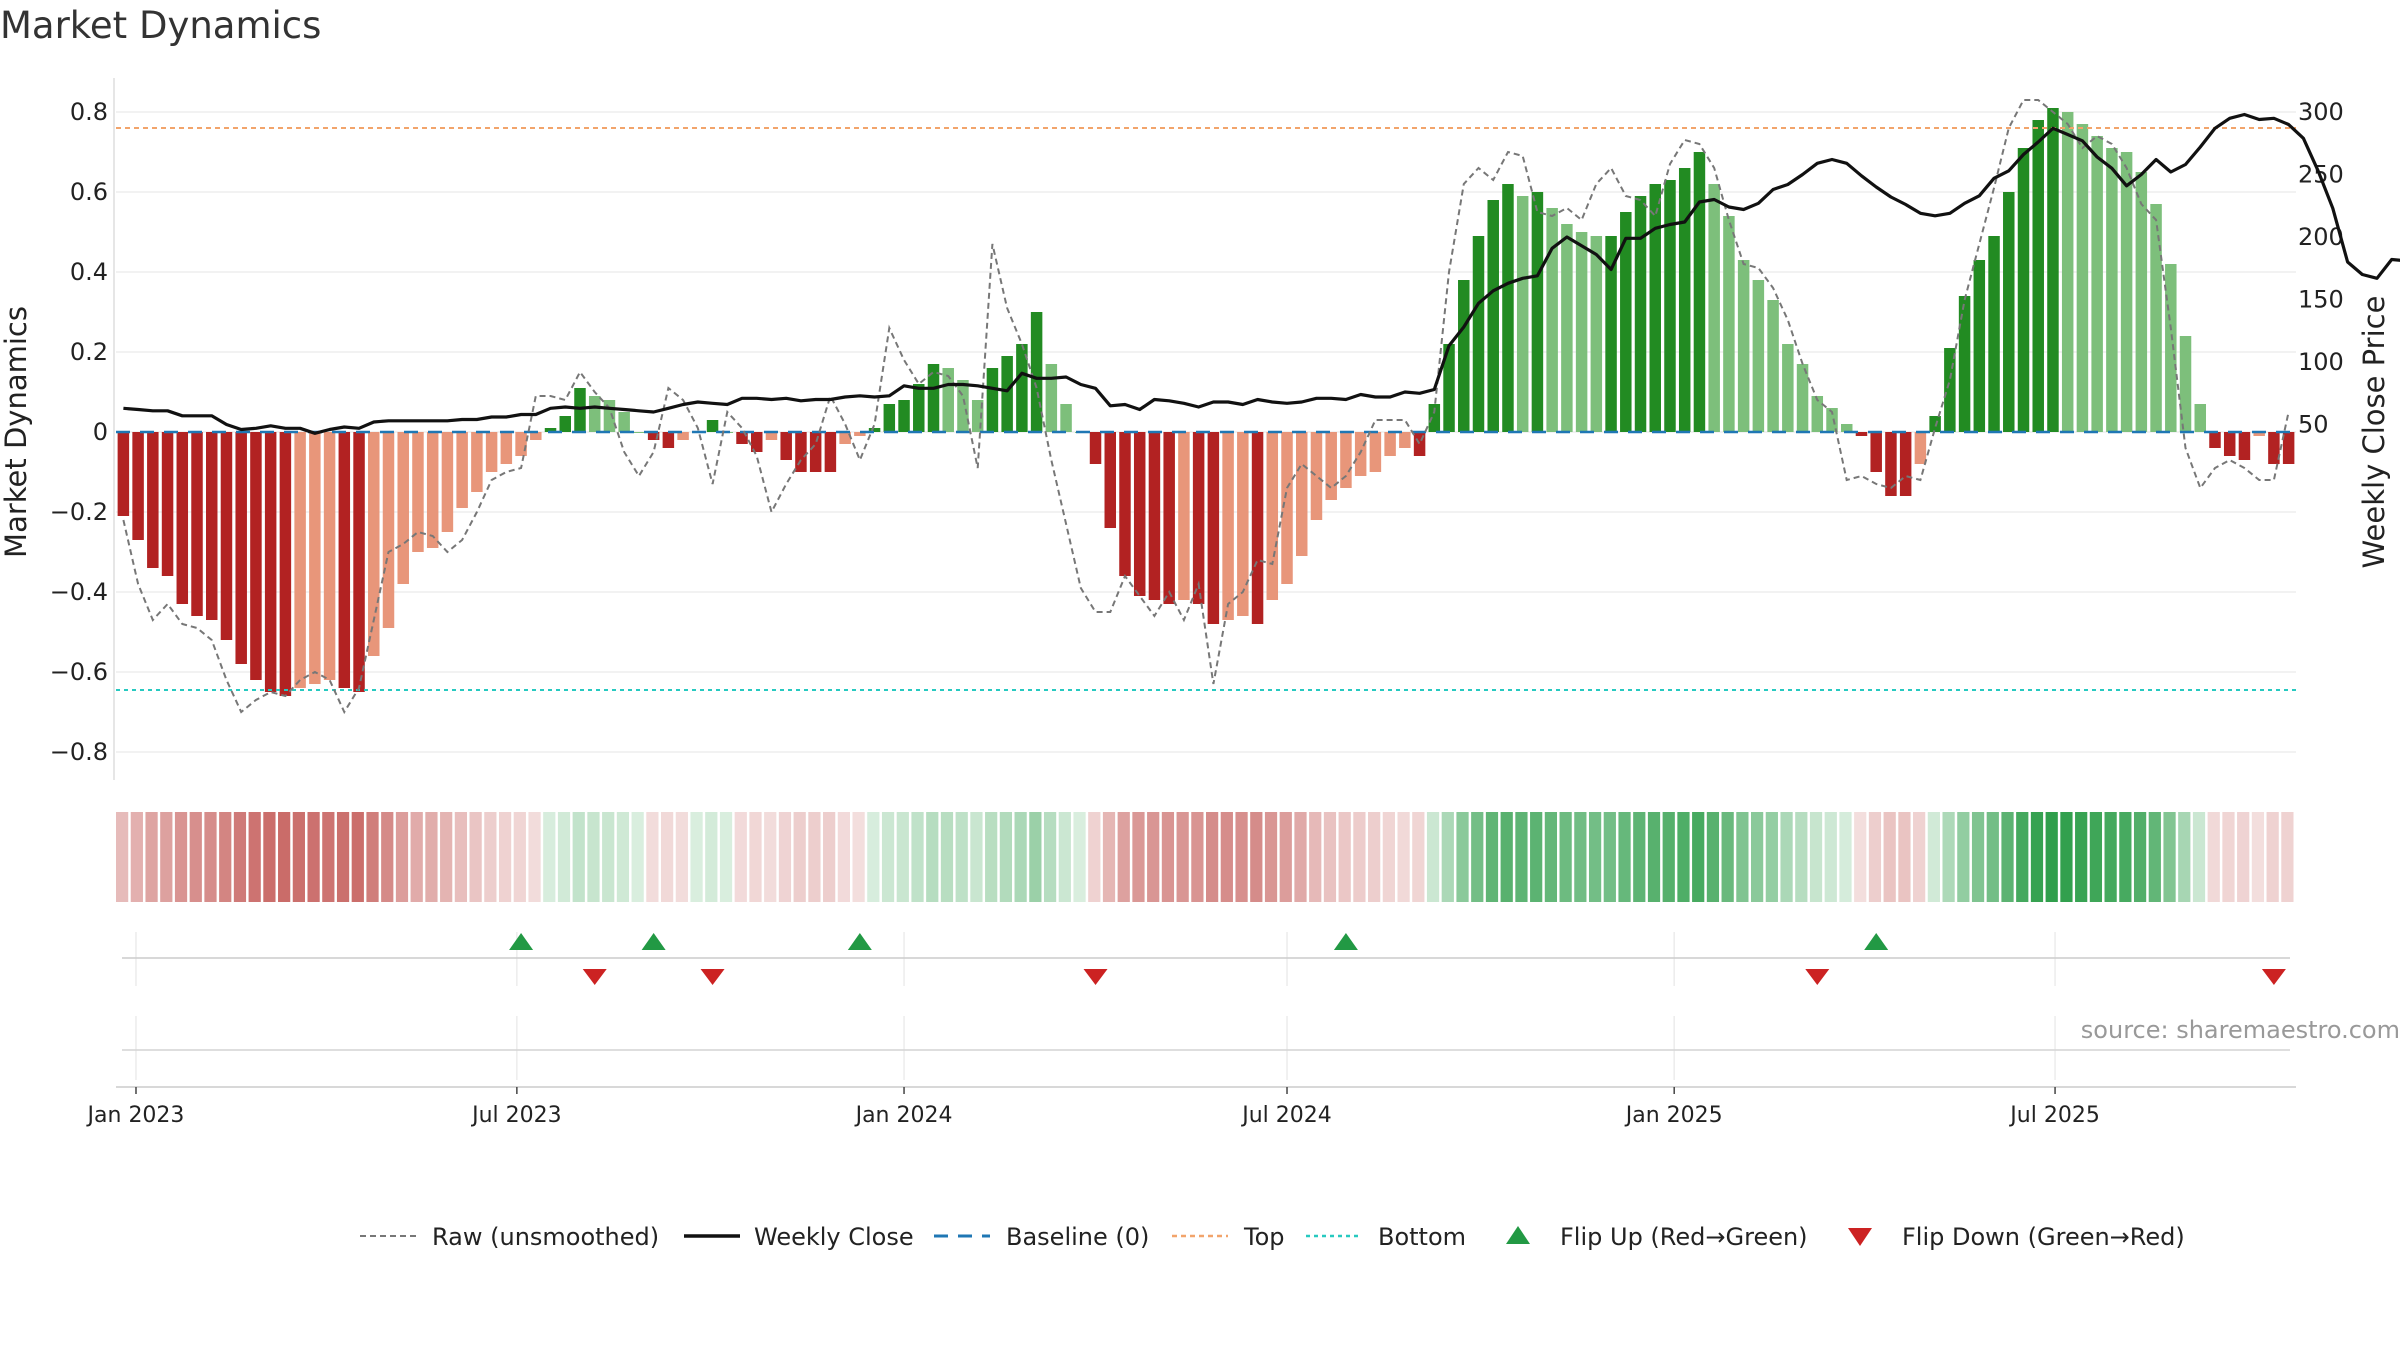 The height and width of the screenshot is (1350, 2400). What do you see at coordinates (1077, 1237) in the screenshot?
I see `legend-label: Baseline (0)` at bounding box center [1077, 1237].